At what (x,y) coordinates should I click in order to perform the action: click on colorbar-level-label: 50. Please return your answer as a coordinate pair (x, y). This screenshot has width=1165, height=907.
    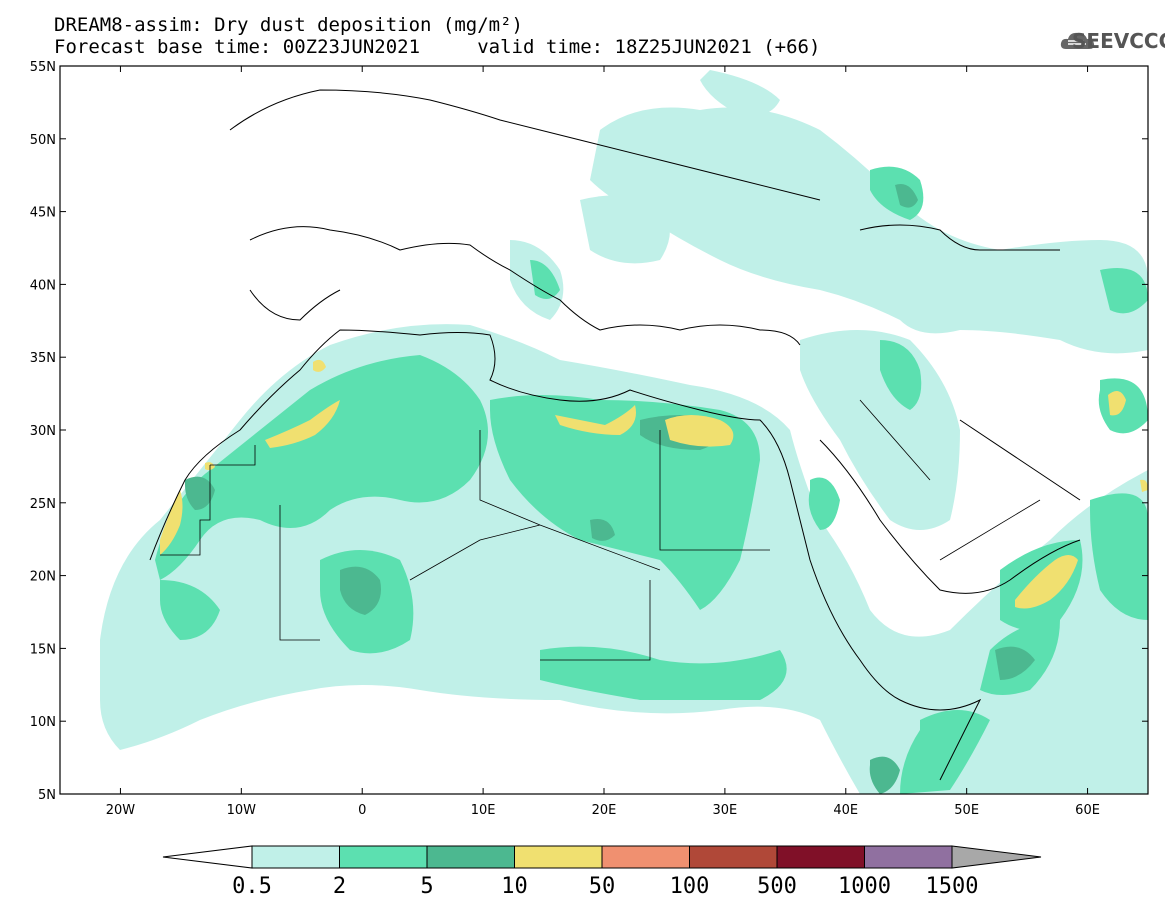
    Looking at the image, I should click on (602, 886).